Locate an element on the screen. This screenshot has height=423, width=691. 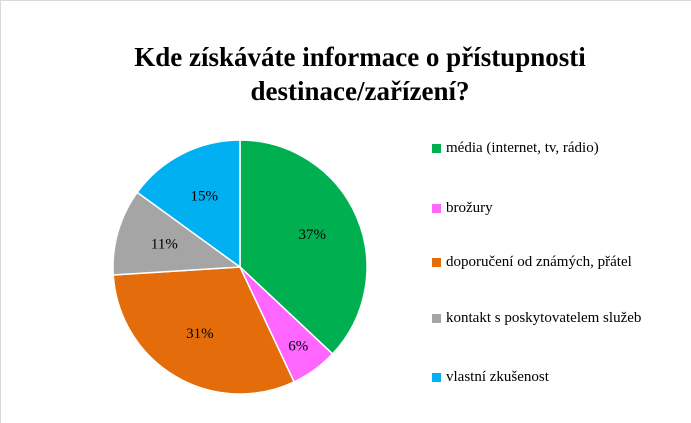
legend-label: vlastní zkušenost is located at coordinates (497, 377).